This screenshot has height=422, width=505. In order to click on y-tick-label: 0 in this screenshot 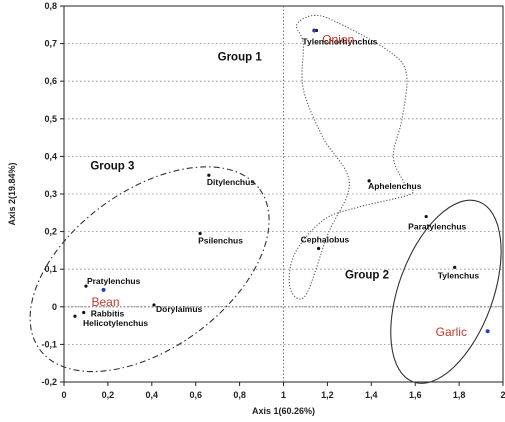, I will do `click(54, 307)`.